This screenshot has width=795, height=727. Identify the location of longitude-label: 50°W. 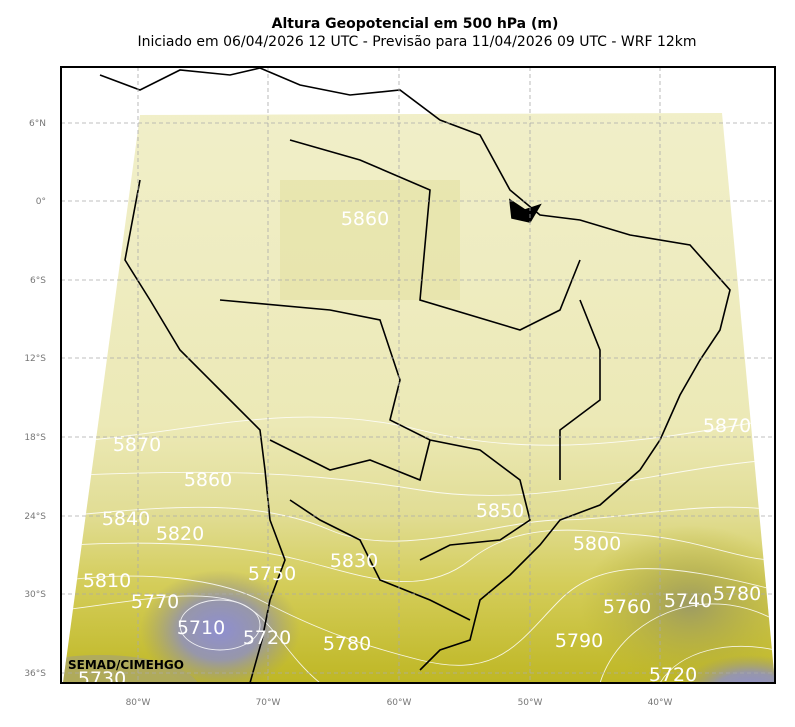
(530, 703).